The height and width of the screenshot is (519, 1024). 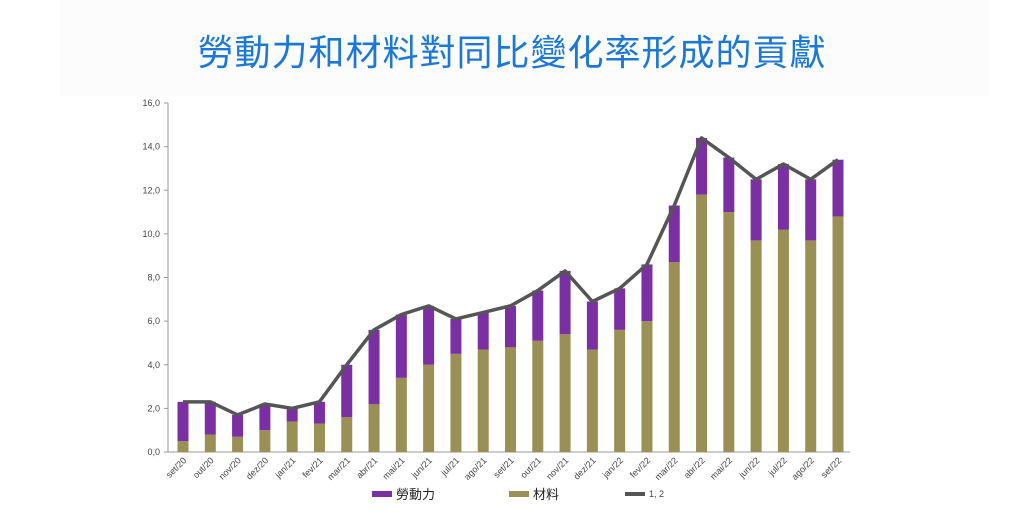 What do you see at coordinates (512, 53) in the screenshot?
I see `chart-title: 勞動力和材料對同比變化率形成的貢獻` at bounding box center [512, 53].